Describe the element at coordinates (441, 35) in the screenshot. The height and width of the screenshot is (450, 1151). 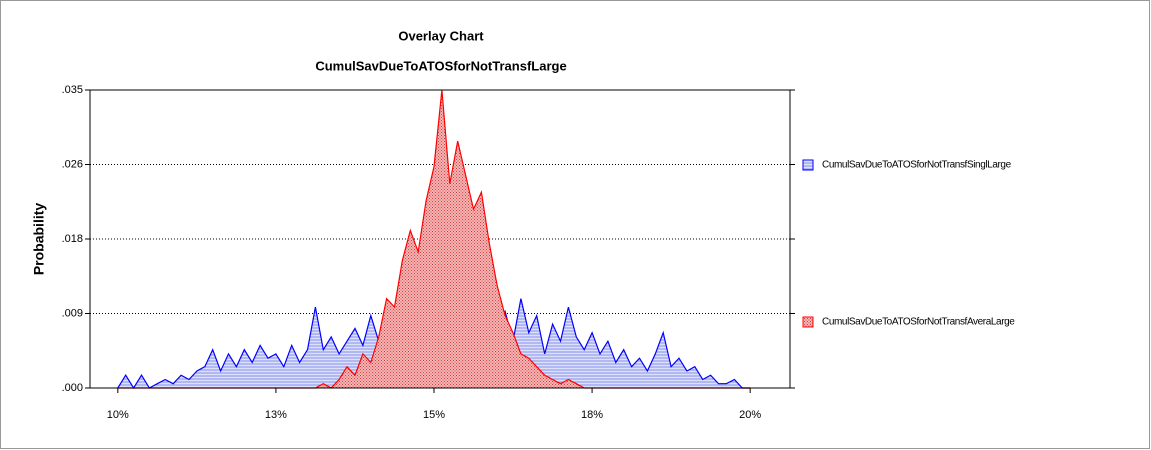
I see `chart-title: Overlay Chart` at that location.